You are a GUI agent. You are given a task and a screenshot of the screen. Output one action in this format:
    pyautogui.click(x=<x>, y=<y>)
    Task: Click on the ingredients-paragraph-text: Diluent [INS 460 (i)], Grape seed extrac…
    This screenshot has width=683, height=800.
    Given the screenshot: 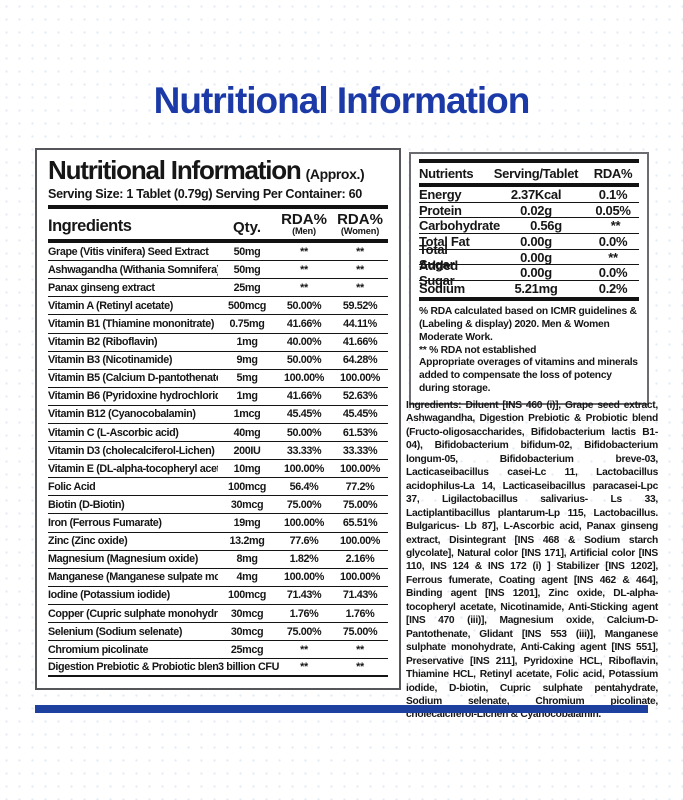 What is the action you would take?
    pyautogui.click(x=532, y=560)
    